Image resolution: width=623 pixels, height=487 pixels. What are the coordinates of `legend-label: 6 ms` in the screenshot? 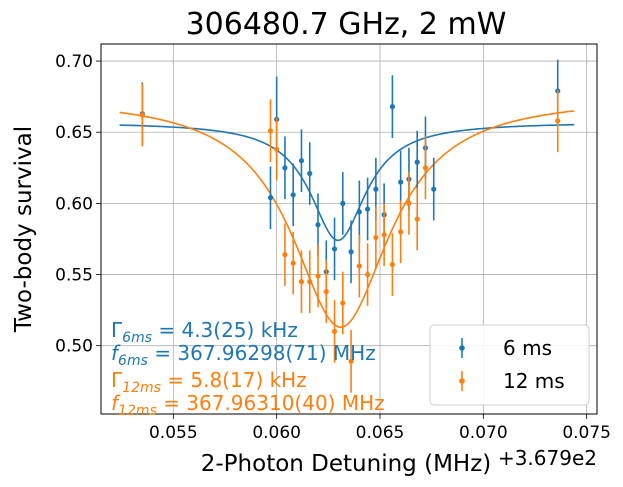 It's located at (527, 348).